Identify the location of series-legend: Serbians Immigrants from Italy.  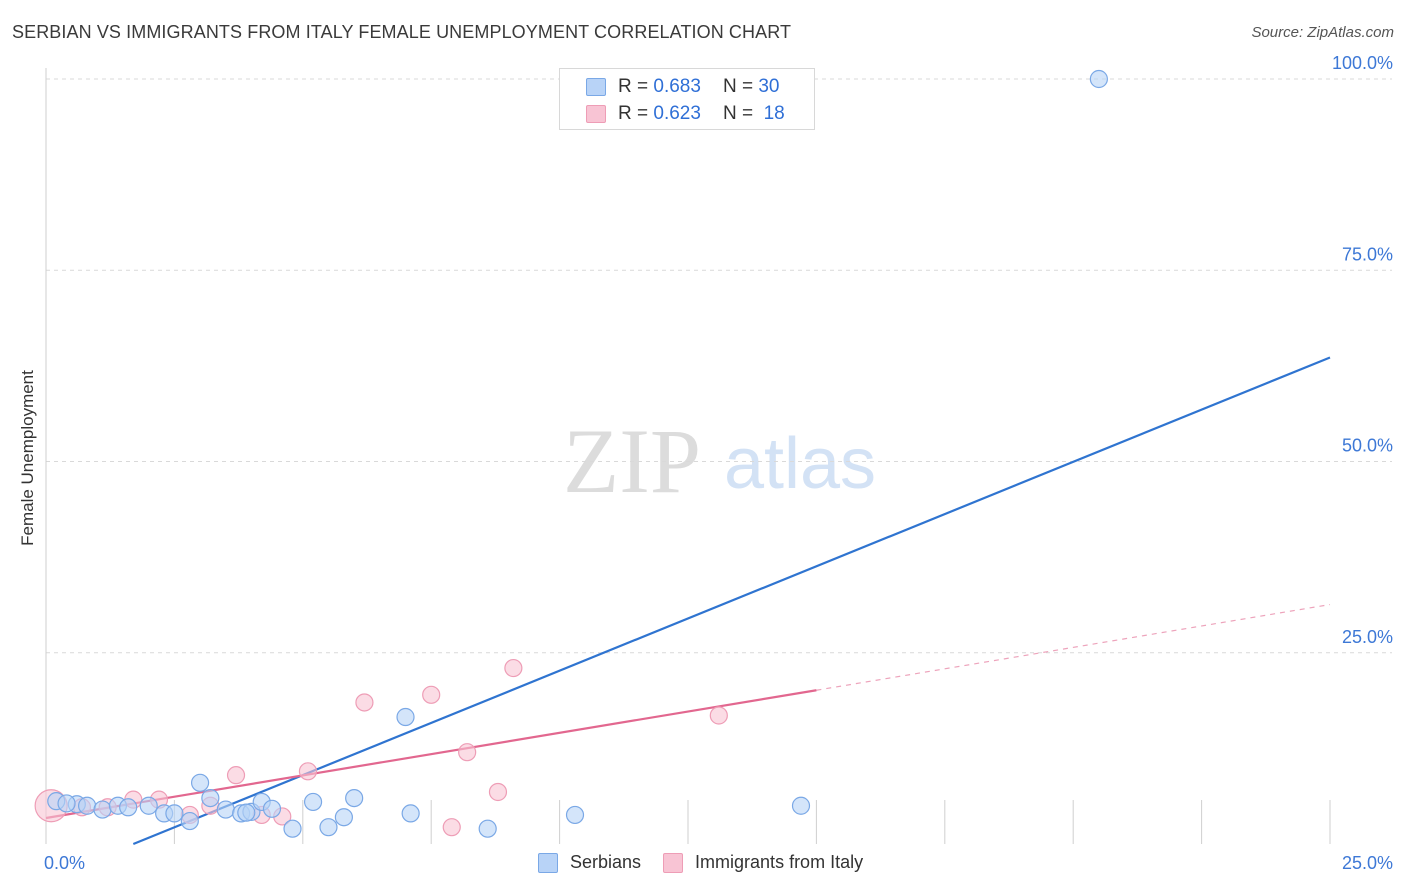
(711, 862).